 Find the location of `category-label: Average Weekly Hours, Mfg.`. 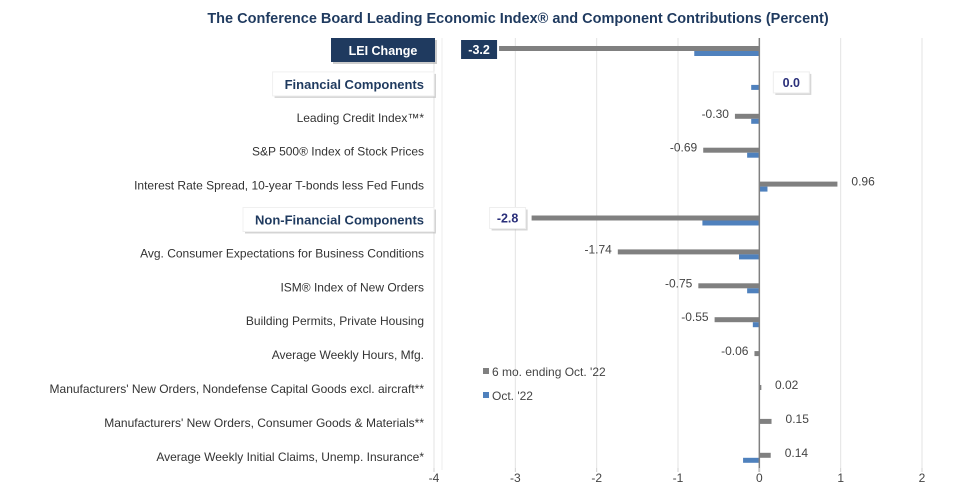

category-label: Average Weekly Hours, Mfg. is located at coordinates (348, 355).